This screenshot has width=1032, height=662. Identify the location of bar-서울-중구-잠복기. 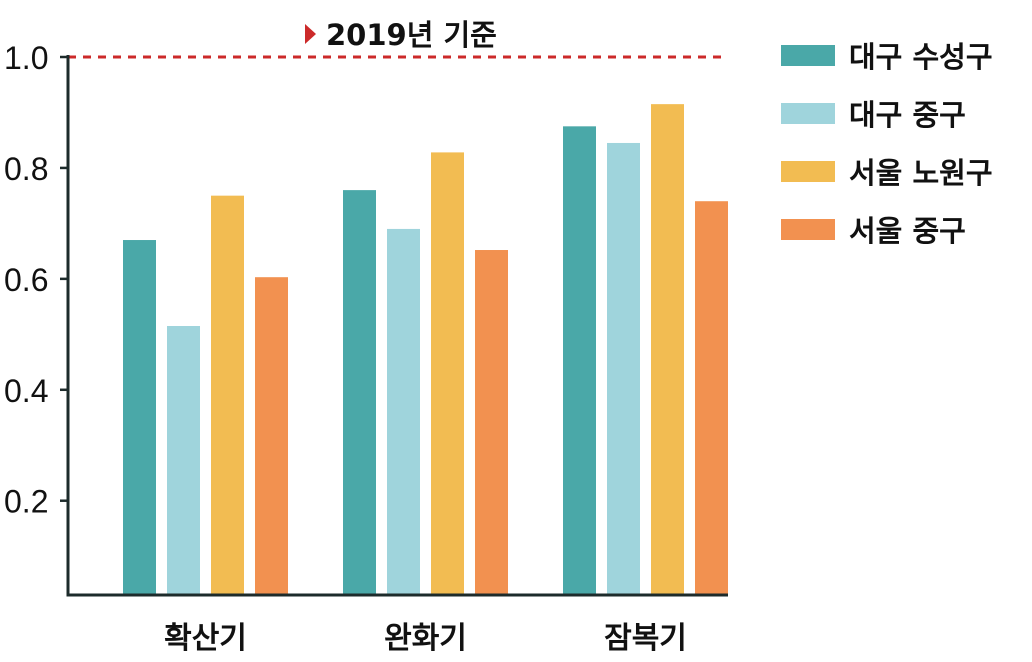
(711, 398).